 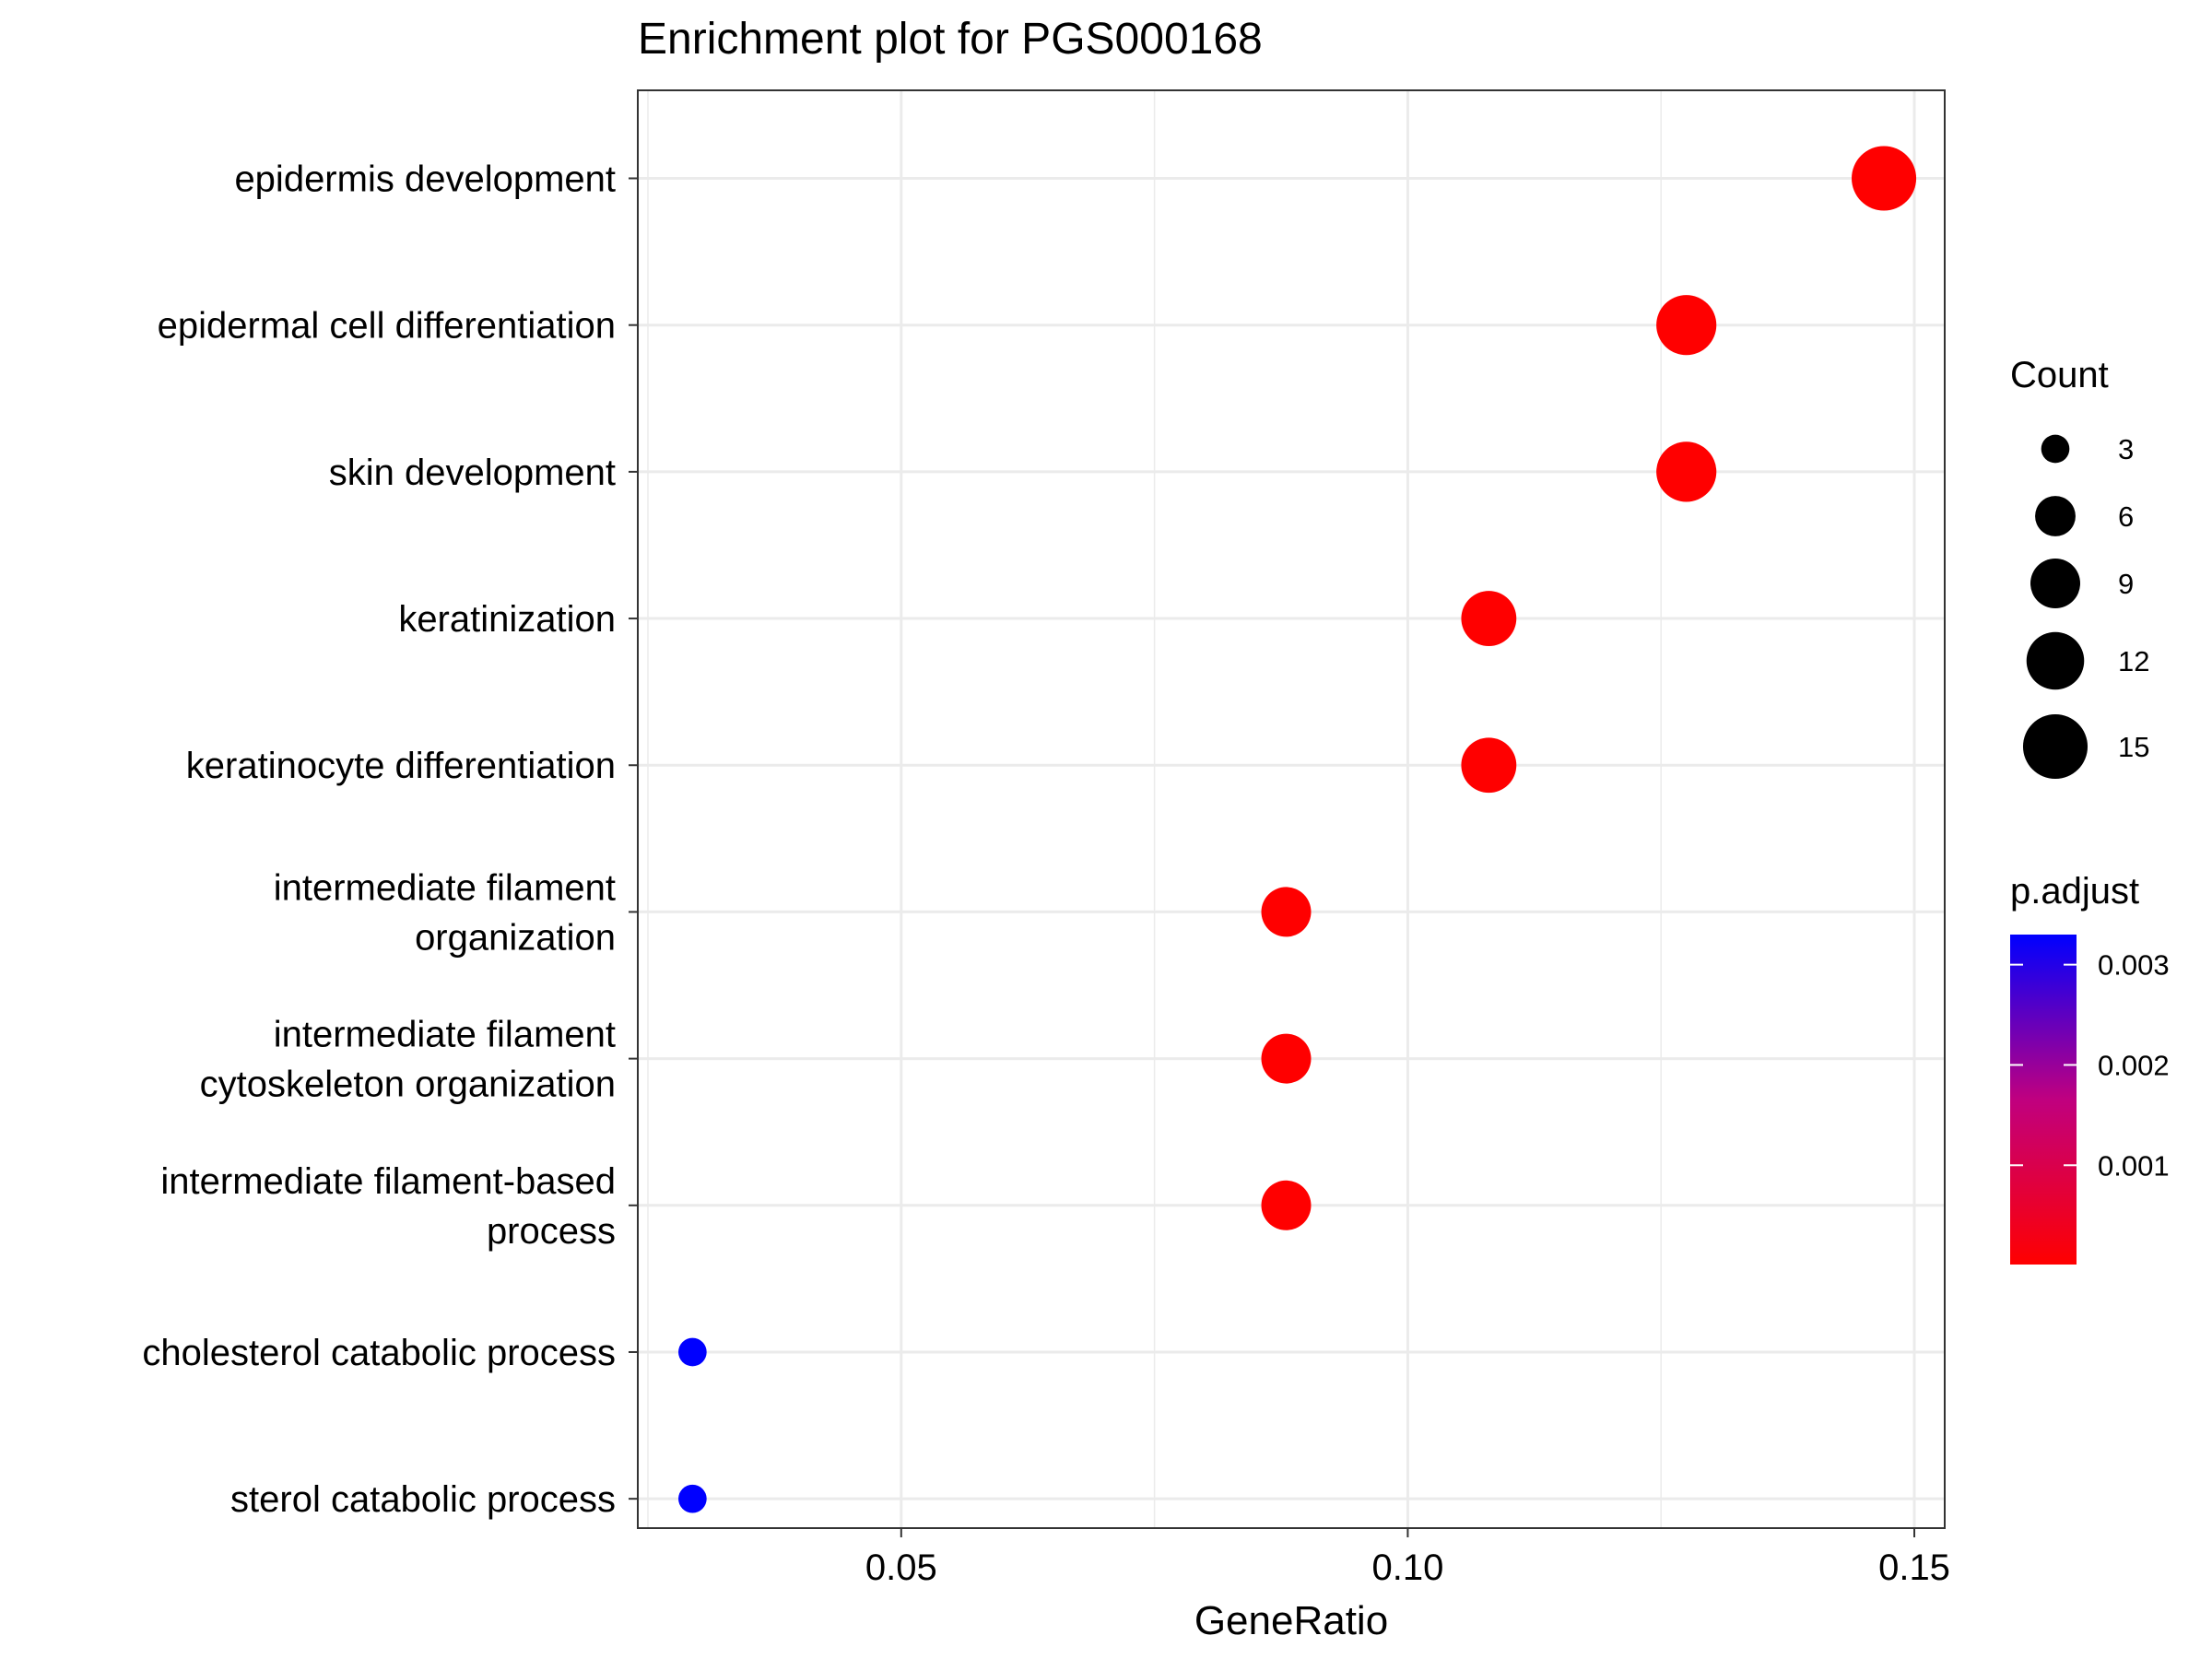 I want to click on category-label: epidermal cell differentiation, so click(x=387, y=326).